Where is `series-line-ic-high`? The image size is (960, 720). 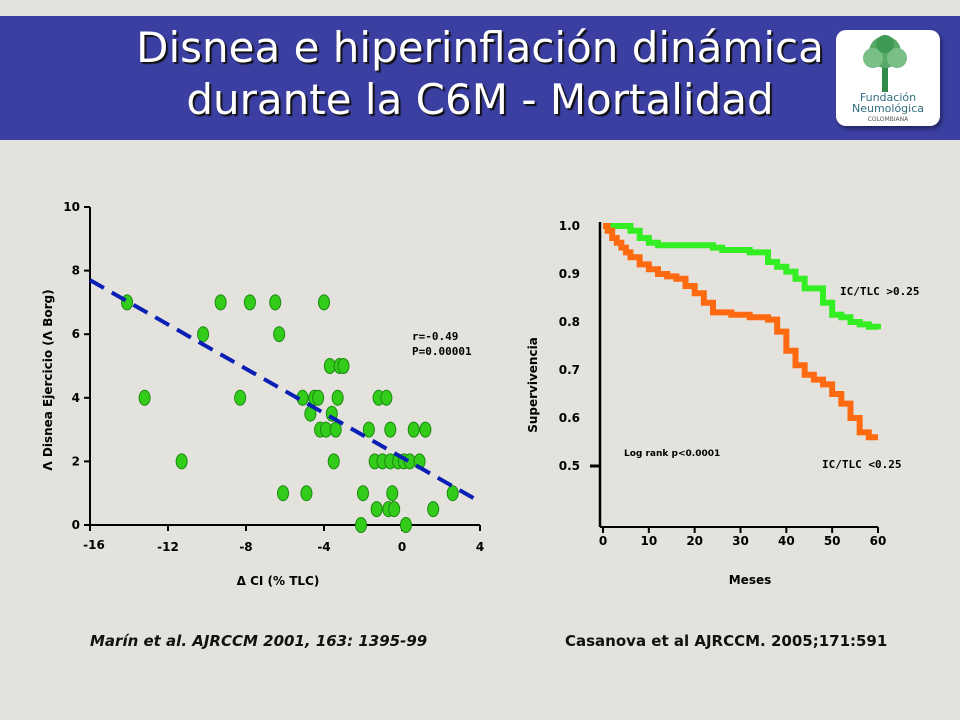
series-line-ic-high is located at coordinates (742, 276).